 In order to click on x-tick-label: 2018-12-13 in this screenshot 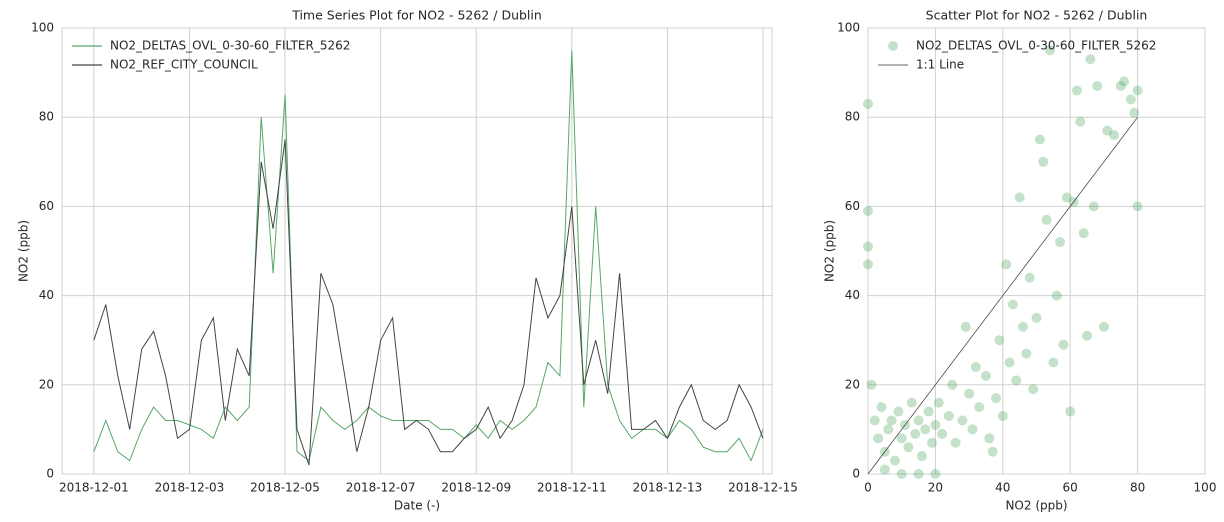, I will do `click(668, 488)`.